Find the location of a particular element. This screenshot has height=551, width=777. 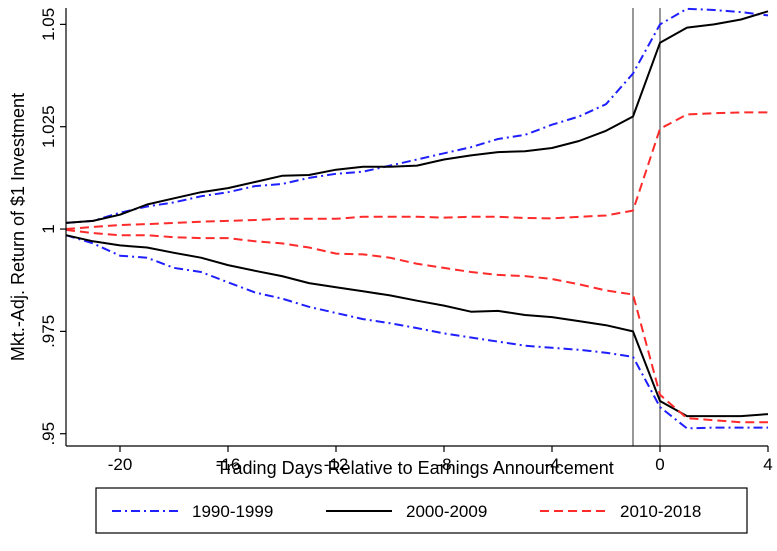

y-tick-label: 1.05 is located at coordinates (48, 24).